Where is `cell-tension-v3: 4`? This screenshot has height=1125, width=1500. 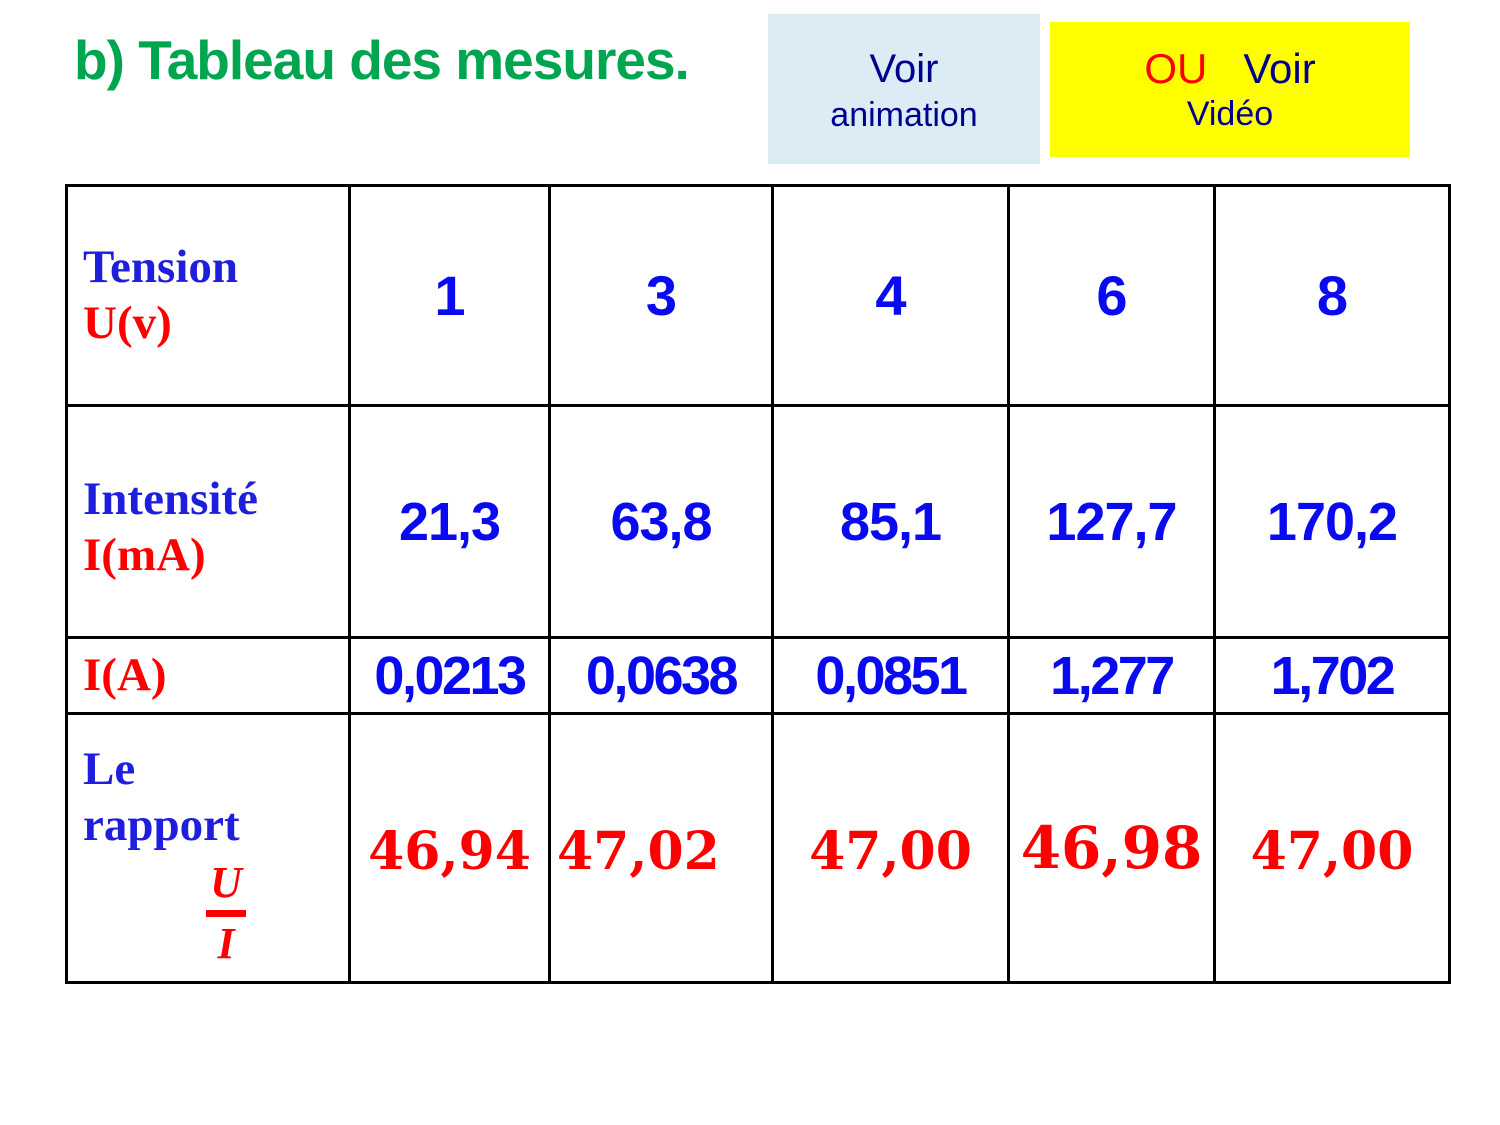
cell-tension-v3: 4 is located at coordinates (890, 295).